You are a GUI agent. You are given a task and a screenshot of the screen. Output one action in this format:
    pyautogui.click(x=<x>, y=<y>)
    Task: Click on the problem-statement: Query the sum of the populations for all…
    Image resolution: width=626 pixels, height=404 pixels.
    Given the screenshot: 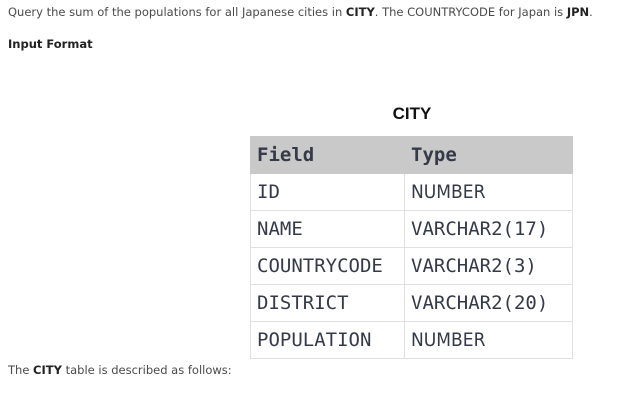 What is the action you would take?
    pyautogui.click(x=300, y=12)
    